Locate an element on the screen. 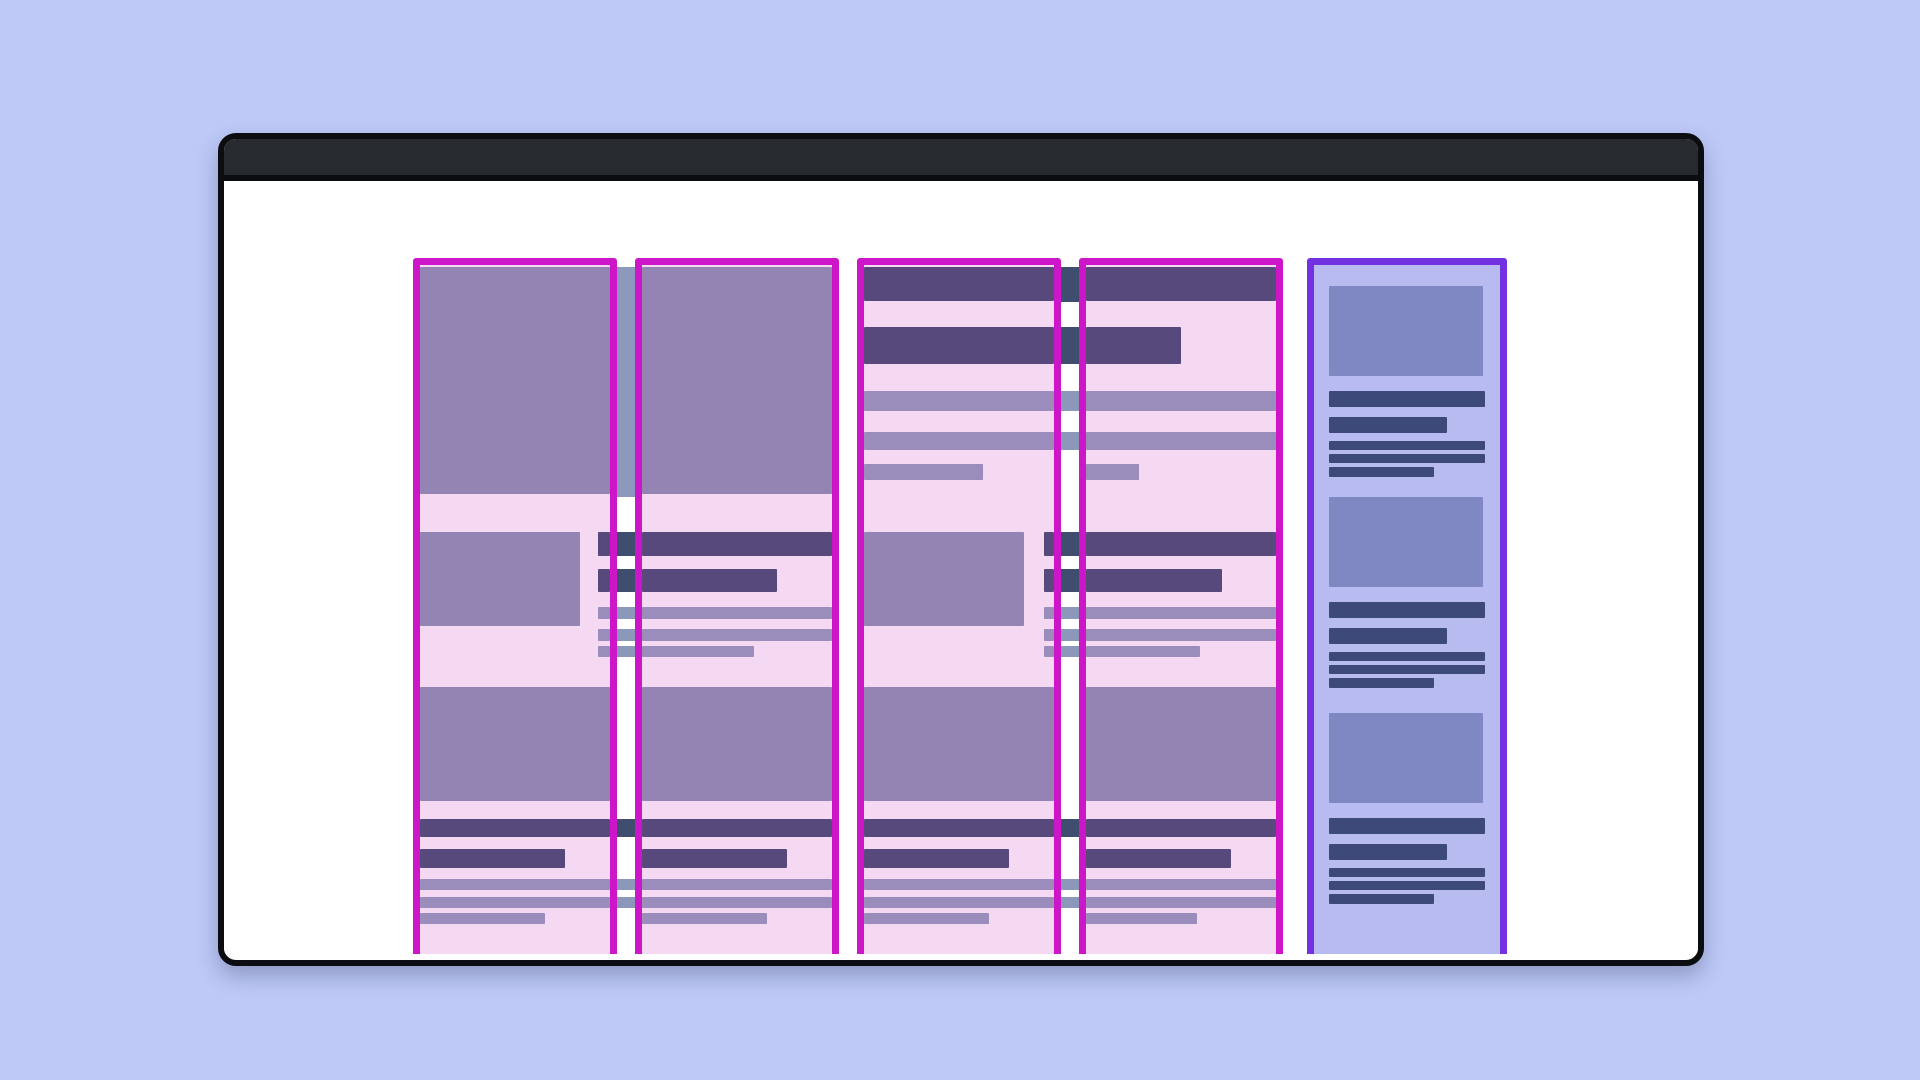 The image size is (1920, 1080). sidebar-overlay is located at coordinates (1407, 606).